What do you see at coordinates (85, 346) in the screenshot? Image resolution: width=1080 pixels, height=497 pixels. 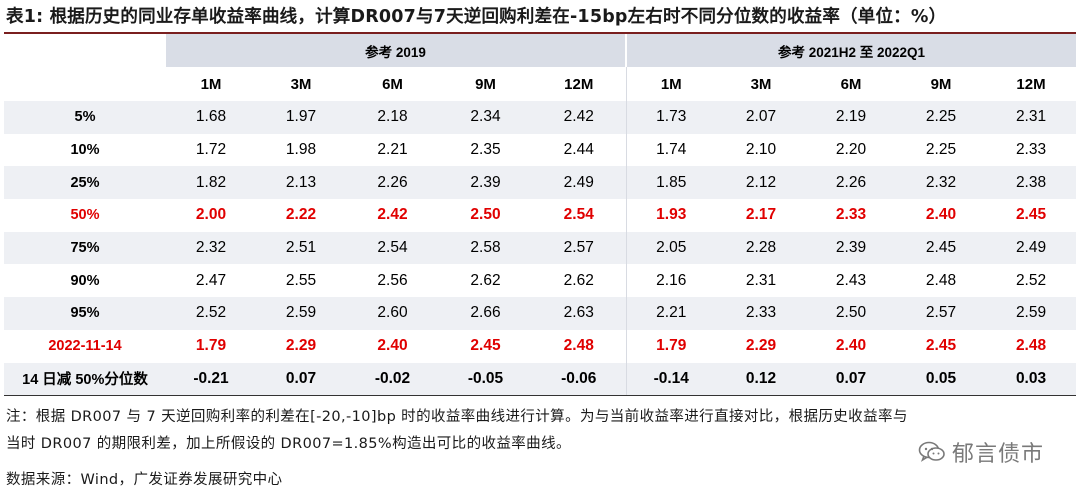 I see `row-label: 2022-11-14` at bounding box center [85, 346].